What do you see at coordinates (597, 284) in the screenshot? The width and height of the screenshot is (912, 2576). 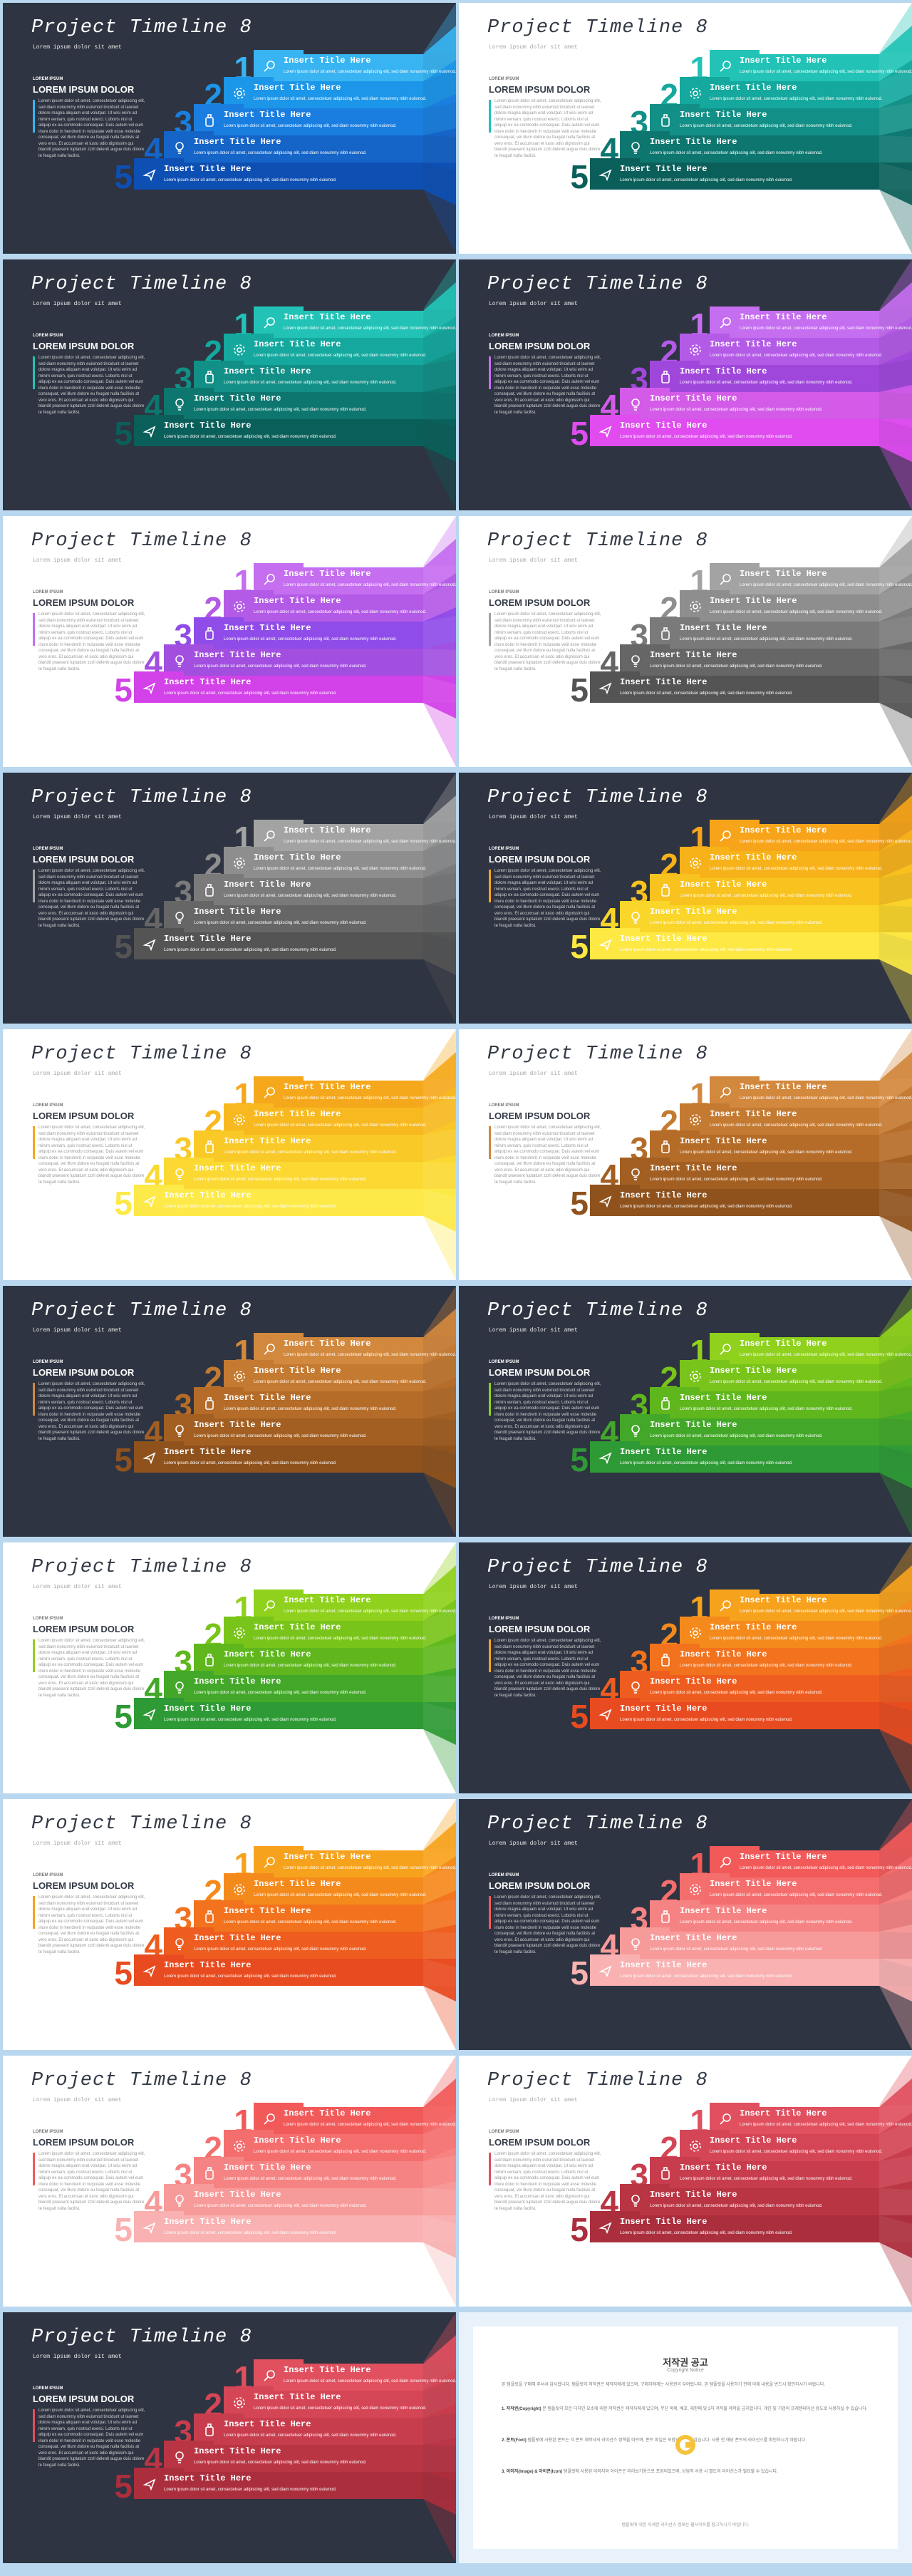 I see `slide-title: Project Timeline 8` at bounding box center [597, 284].